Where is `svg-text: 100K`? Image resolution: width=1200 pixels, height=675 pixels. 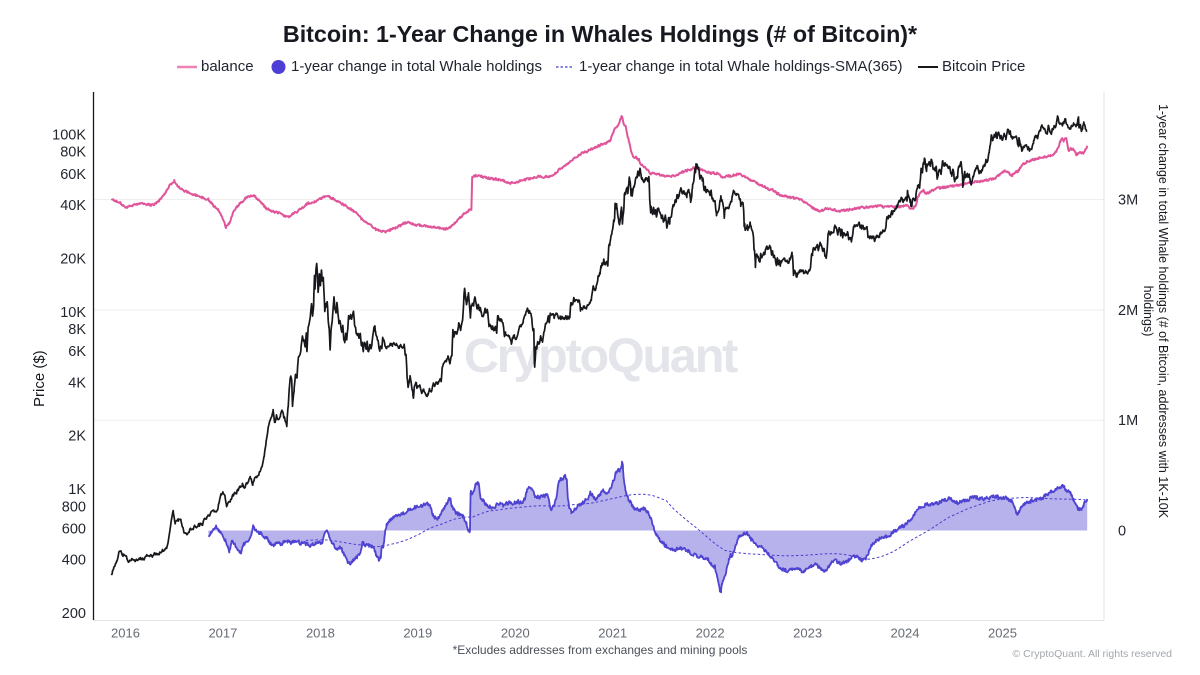 svg-text: 100K is located at coordinates (69, 136).